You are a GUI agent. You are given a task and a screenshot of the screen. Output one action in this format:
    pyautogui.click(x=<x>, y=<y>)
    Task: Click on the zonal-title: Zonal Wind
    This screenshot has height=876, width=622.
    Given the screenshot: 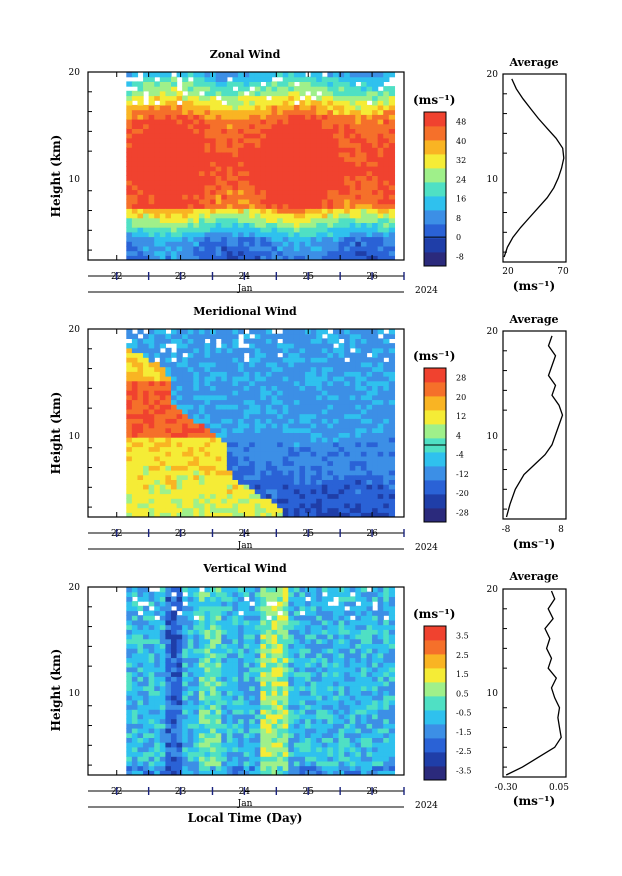 What is the action you would take?
    pyautogui.click(x=245, y=54)
    